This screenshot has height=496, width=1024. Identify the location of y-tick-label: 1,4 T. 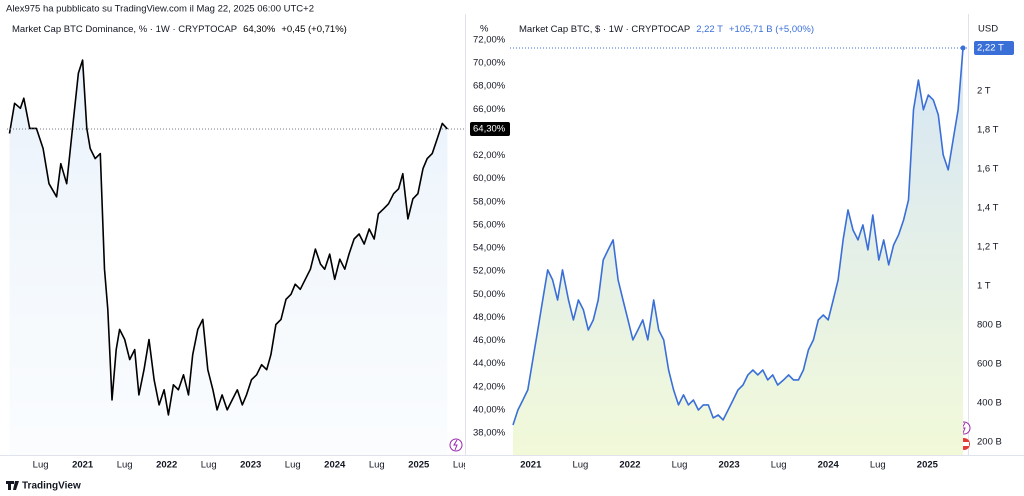
(988, 207).